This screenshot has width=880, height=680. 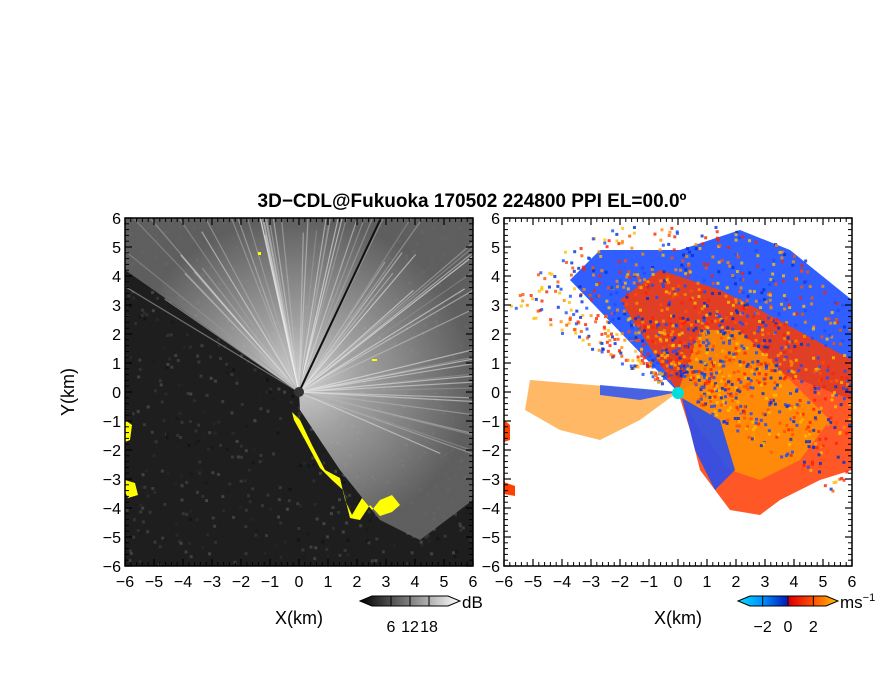 What do you see at coordinates (813, 627) in the screenshot?
I see `colorbar-tick-label: 2` at bounding box center [813, 627].